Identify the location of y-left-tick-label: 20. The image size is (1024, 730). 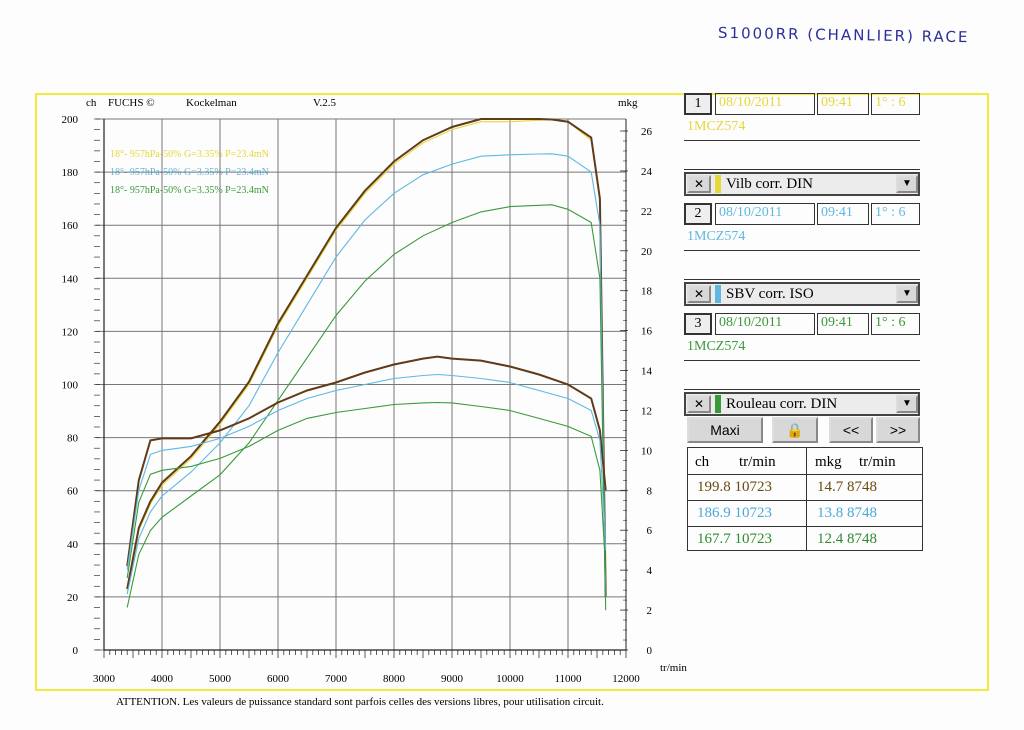
(73, 598).